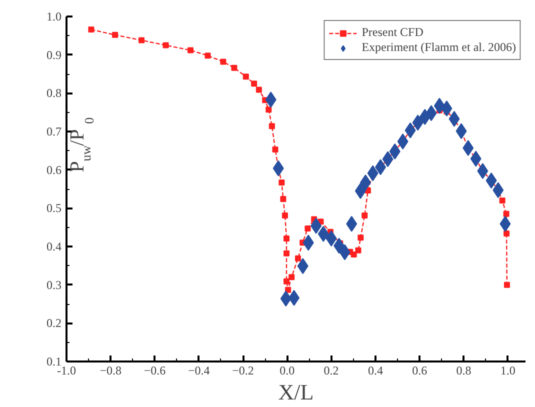  Describe the element at coordinates (54, 323) in the screenshot. I see `y-tick-label: 0.2` at that location.